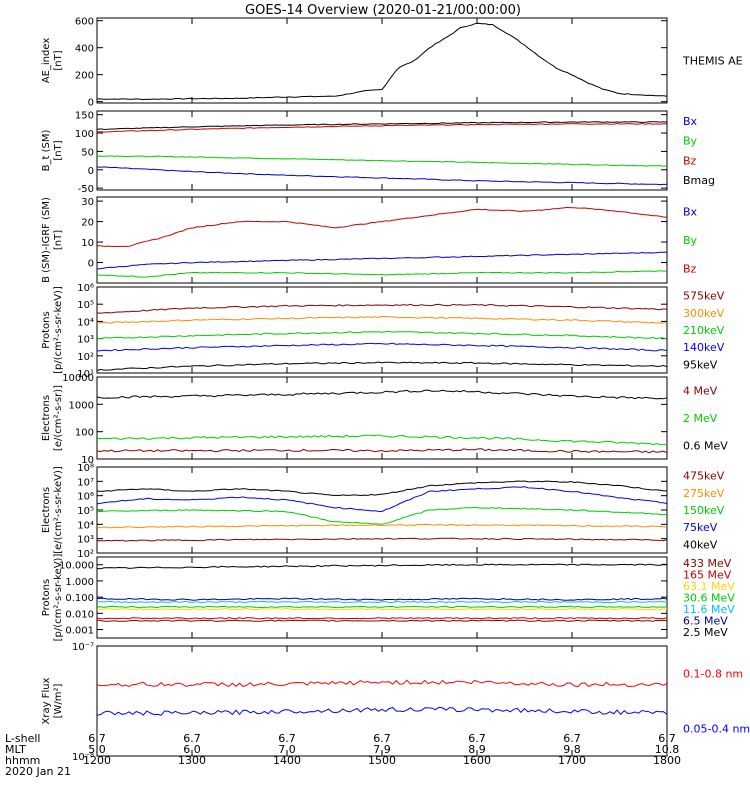 The image size is (750, 804). What do you see at coordinates (712, 61) in the screenshot?
I see `legend-entry: THEMIS AE` at bounding box center [712, 61].